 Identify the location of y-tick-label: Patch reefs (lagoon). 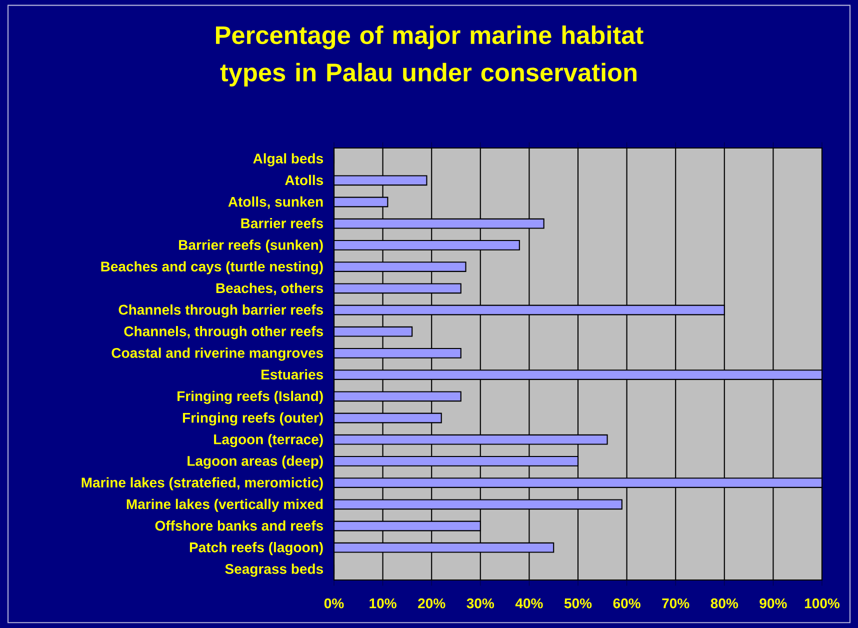
(256, 549).